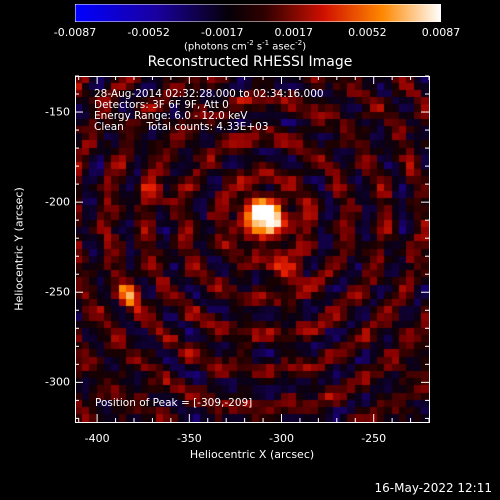 This screenshot has width=500, height=500. I want to click on chart-title: Reconstructed RHESSI Image, so click(250, 62).